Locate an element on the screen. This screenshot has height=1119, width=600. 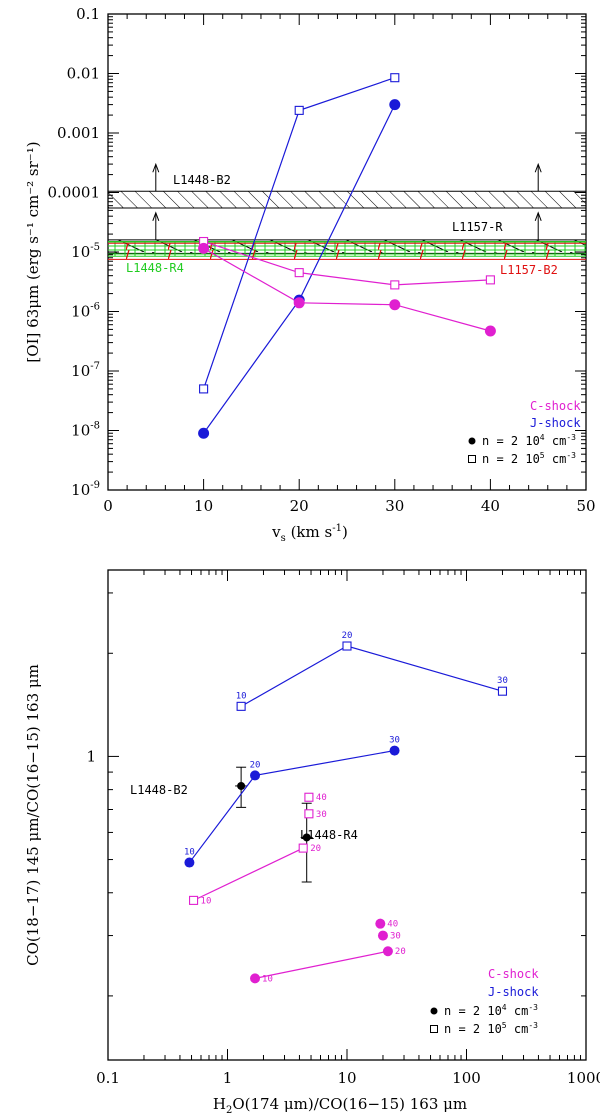
legend-j-shock: J-shock is located at coordinates (555, 423).